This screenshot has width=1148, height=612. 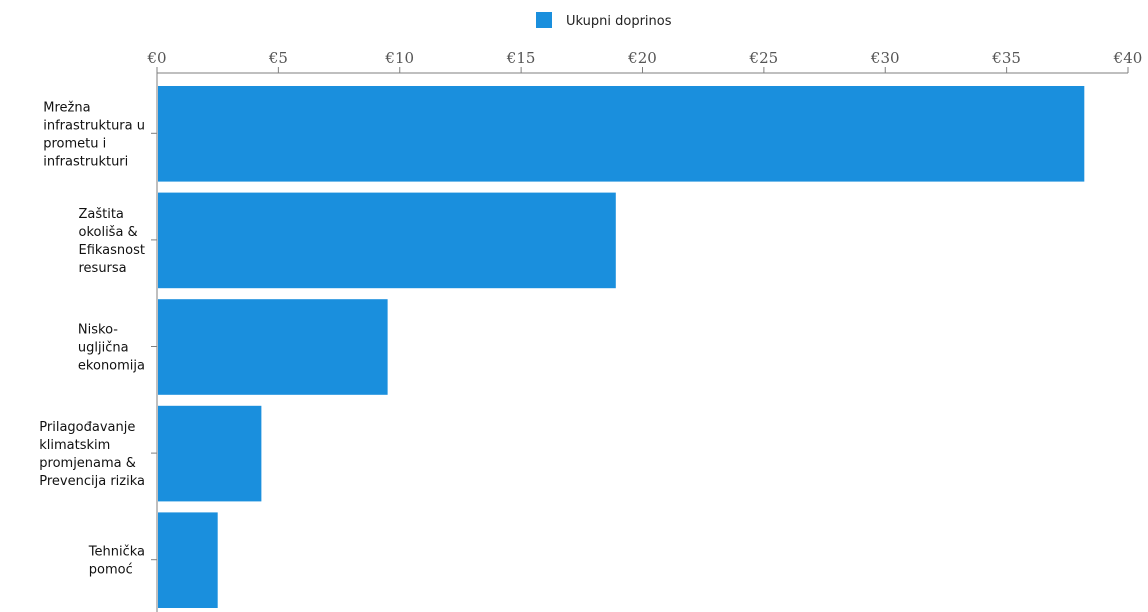 What do you see at coordinates (103, 348) in the screenshot?
I see `y-category-label: ugljična` at bounding box center [103, 348].